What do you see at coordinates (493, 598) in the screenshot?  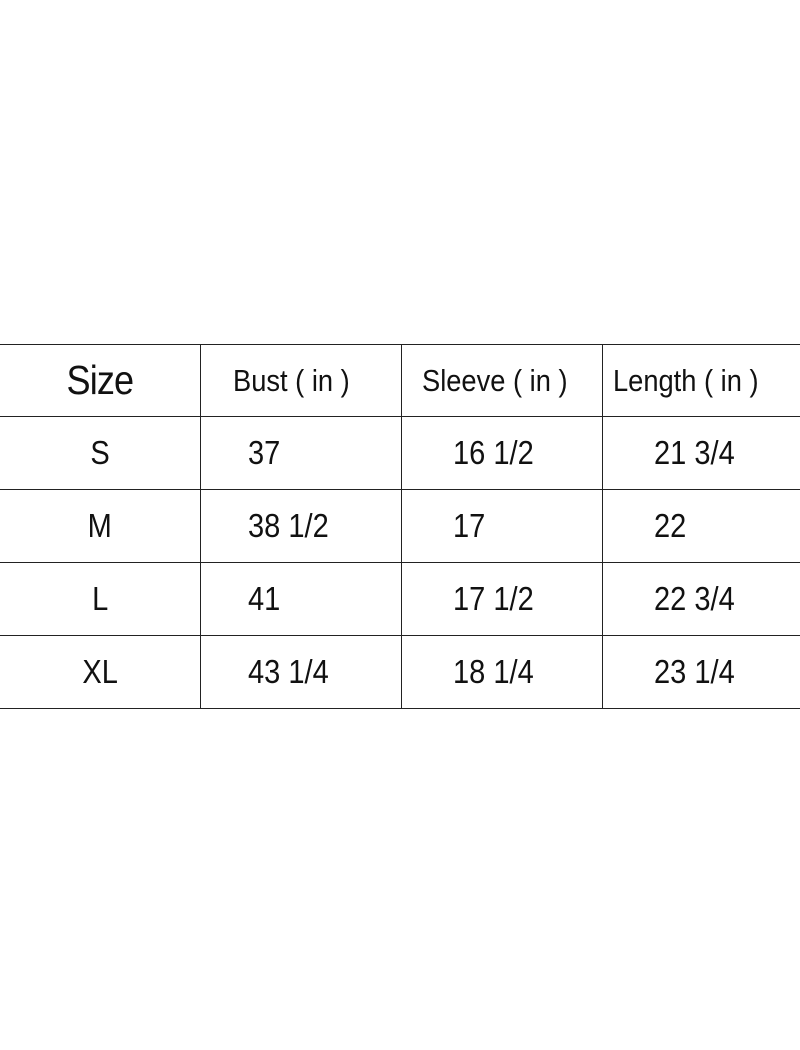 I see `cell-value: 17 1/2` at bounding box center [493, 598].